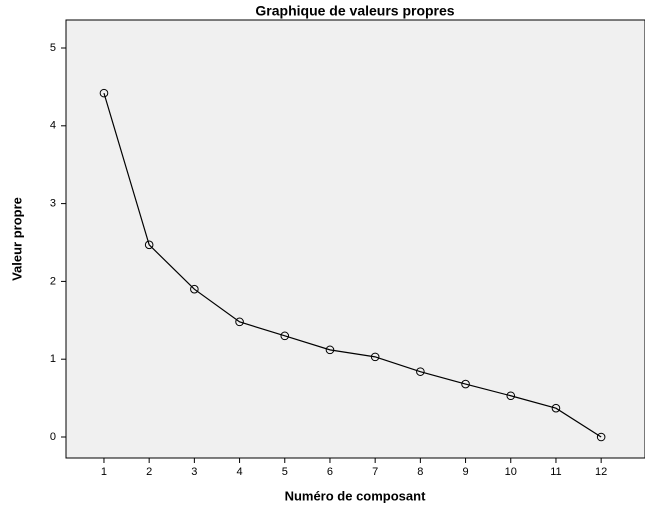 This screenshot has height=513, width=645. I want to click on y-tick-label: 3, so click(53, 204).